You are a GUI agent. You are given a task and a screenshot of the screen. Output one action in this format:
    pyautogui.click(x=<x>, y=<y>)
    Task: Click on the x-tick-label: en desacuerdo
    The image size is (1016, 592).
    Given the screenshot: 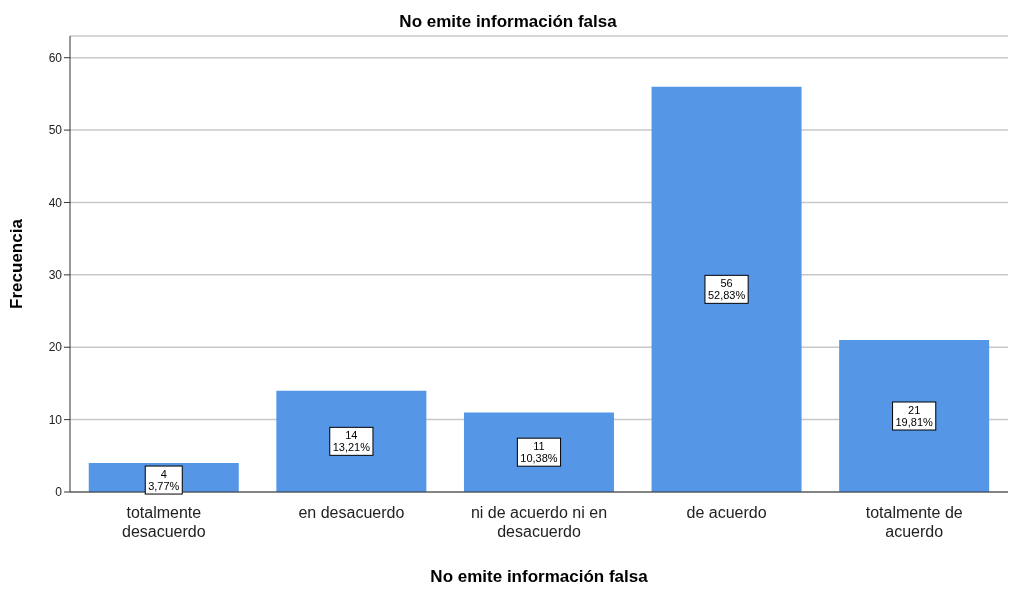 What is the action you would take?
    pyautogui.click(x=351, y=512)
    